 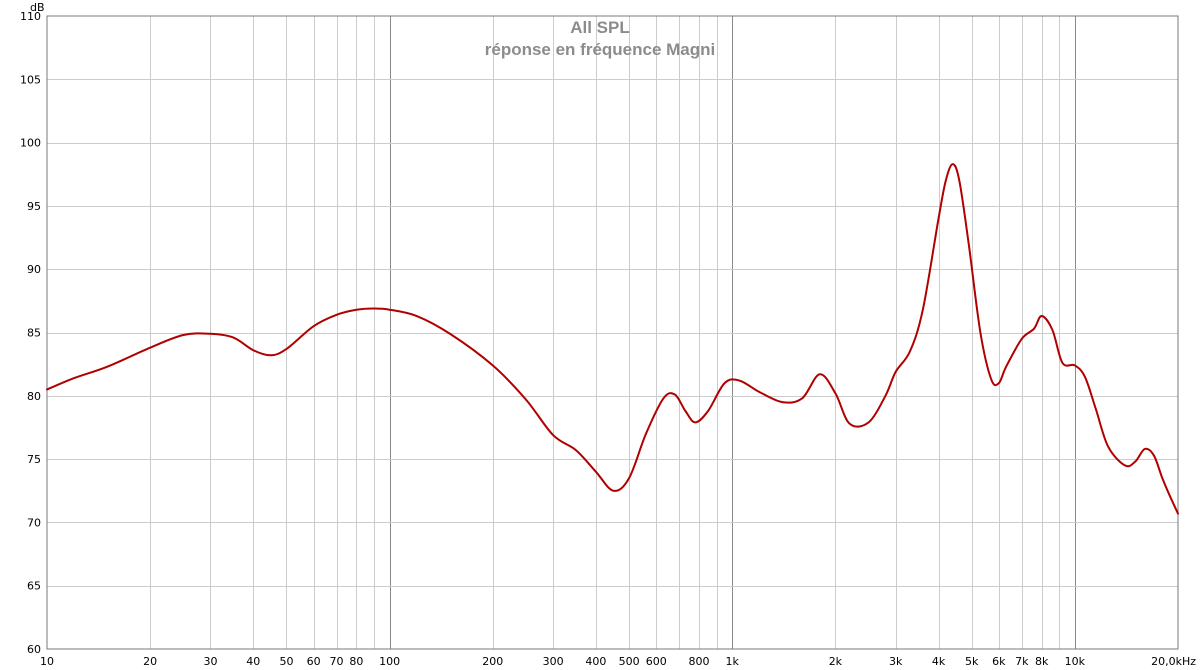 What do you see at coordinates (34, 333) in the screenshot?
I see `y-tick-label: 85` at bounding box center [34, 333].